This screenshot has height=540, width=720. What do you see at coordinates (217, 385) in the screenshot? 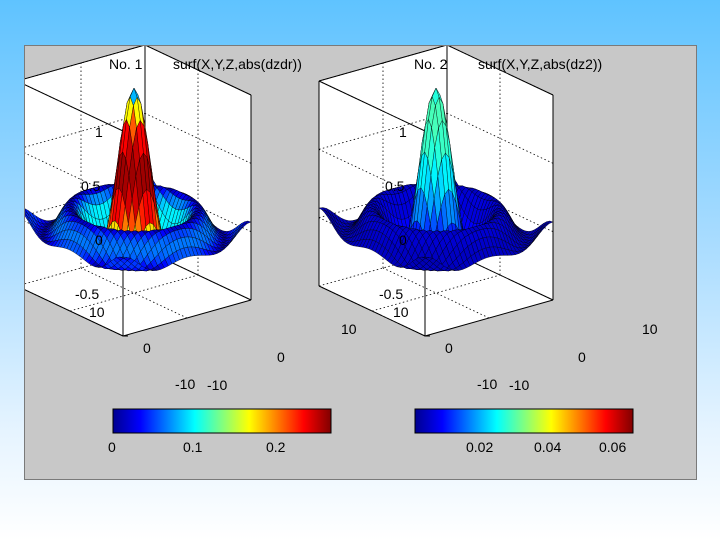
I see `plot1-x-tick: -10` at bounding box center [217, 385].